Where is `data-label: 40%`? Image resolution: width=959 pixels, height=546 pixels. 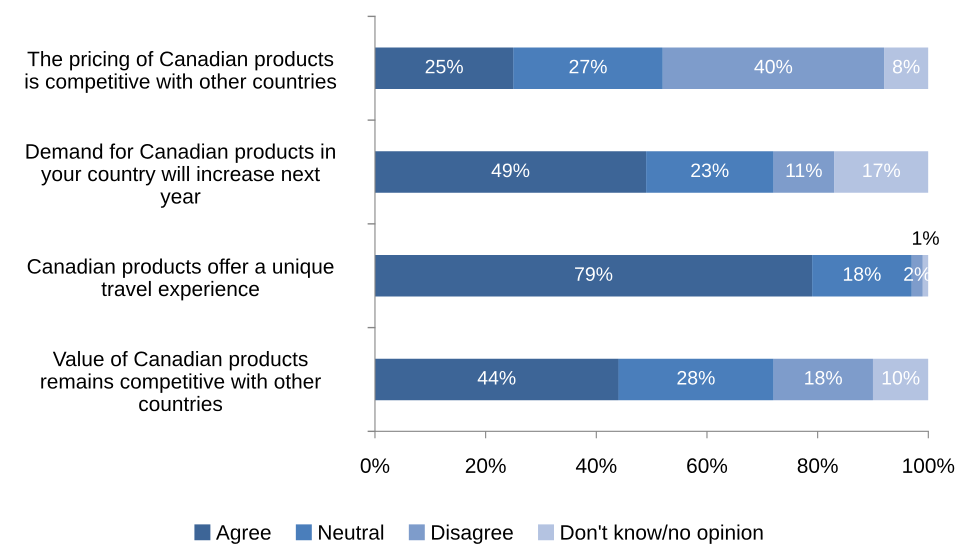
data-label: 40% is located at coordinates (773, 67).